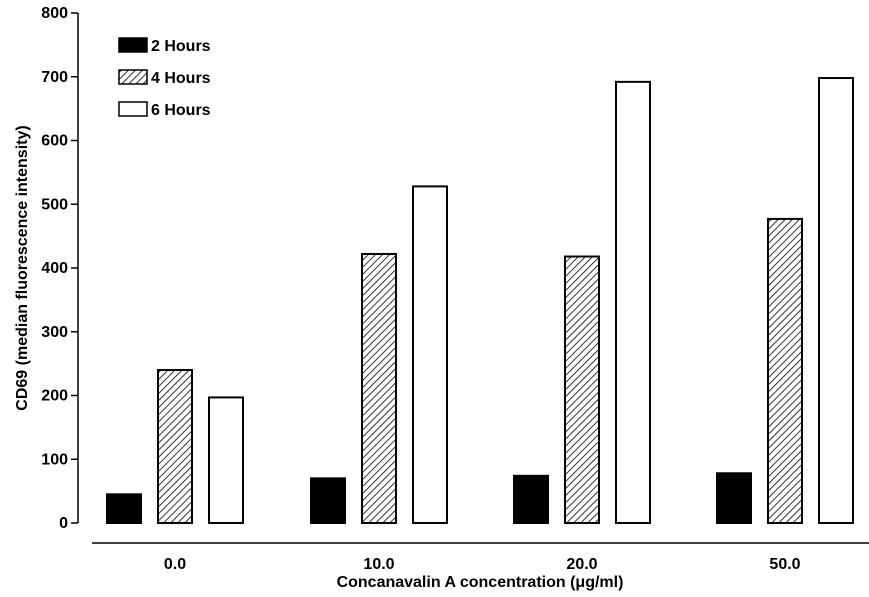 This screenshot has height=597, width=869. Describe the element at coordinates (133, 77) in the screenshot. I see `legend-swatch-4-hours` at that location.